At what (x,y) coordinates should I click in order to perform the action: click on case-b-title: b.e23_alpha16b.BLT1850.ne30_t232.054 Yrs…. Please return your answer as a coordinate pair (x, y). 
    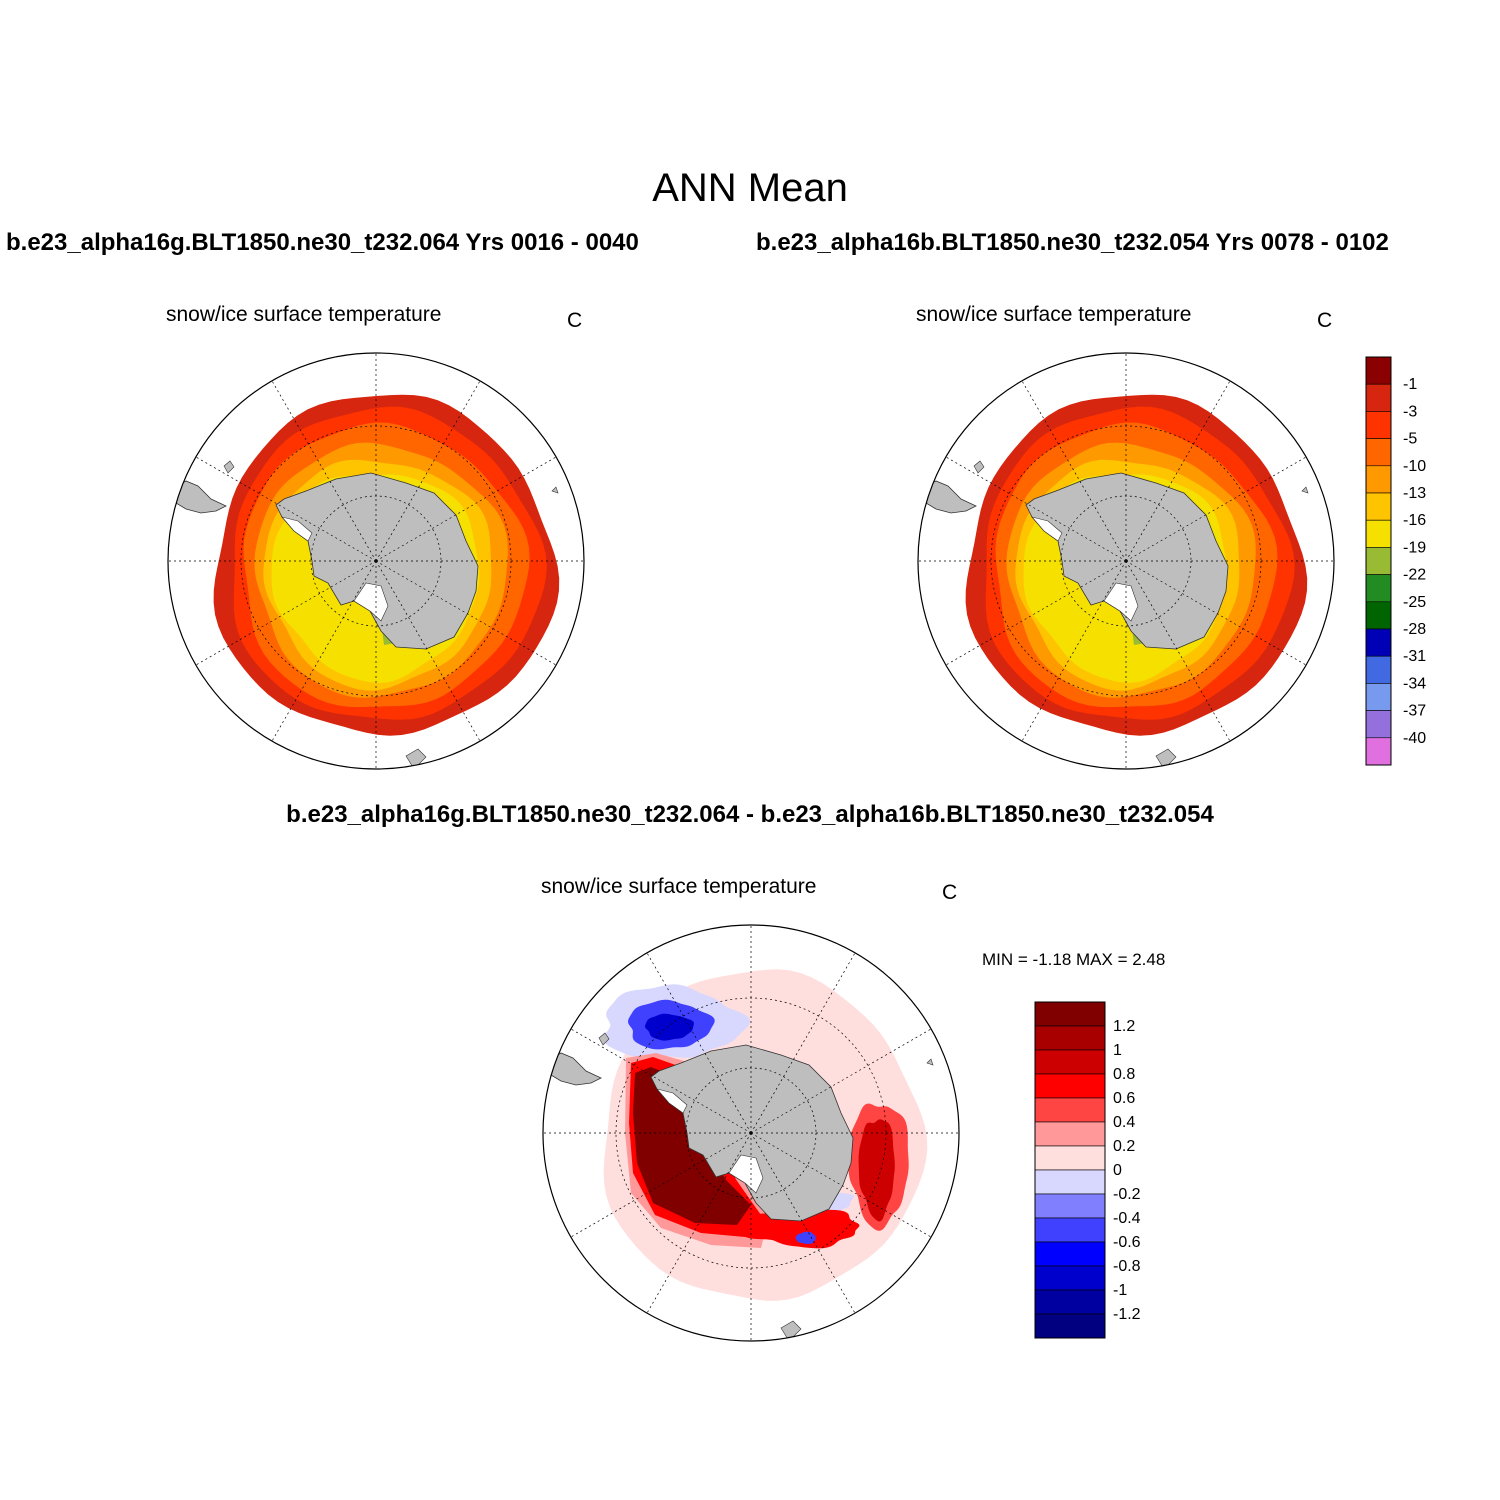
    Looking at the image, I should click on (1072, 242).